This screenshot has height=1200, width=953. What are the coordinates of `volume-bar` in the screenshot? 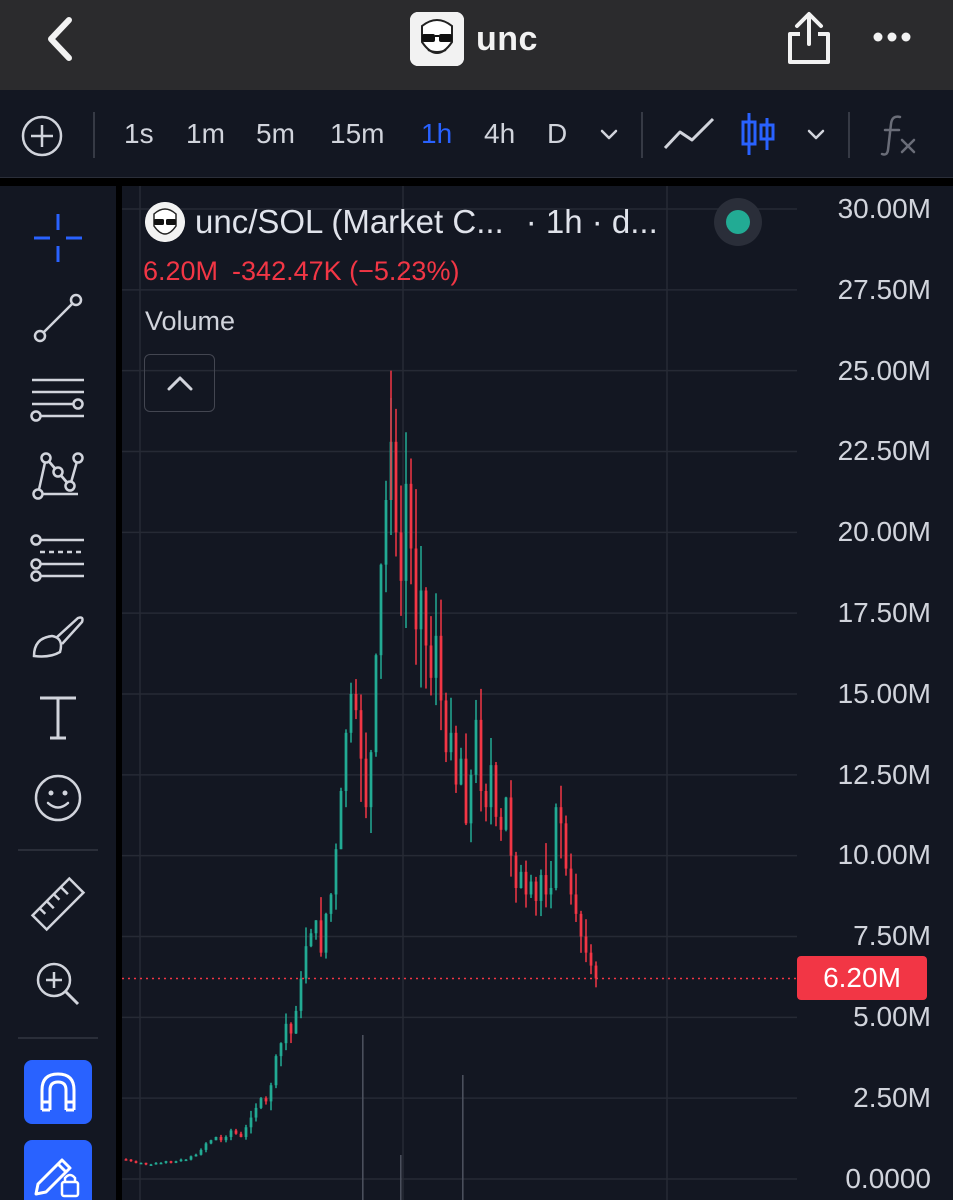 It's located at (363, 1117).